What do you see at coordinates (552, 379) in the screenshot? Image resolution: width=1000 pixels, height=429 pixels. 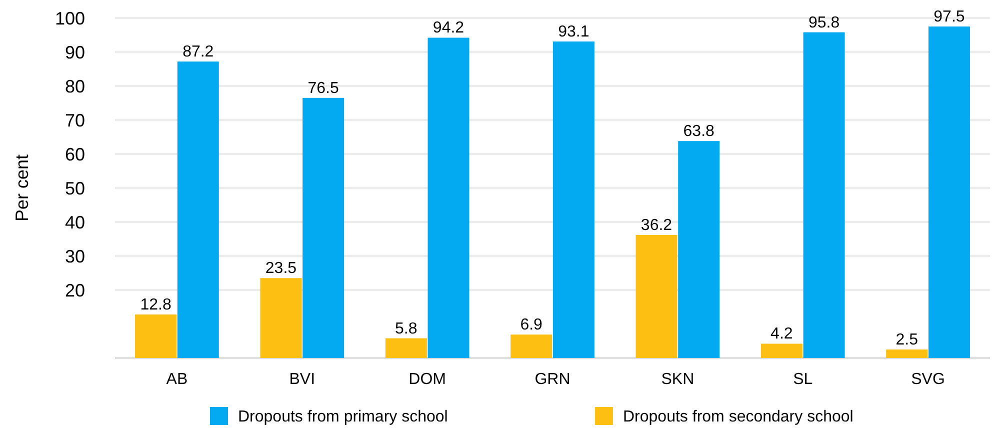 I see `x-tick-label: GRN` at bounding box center [552, 379].